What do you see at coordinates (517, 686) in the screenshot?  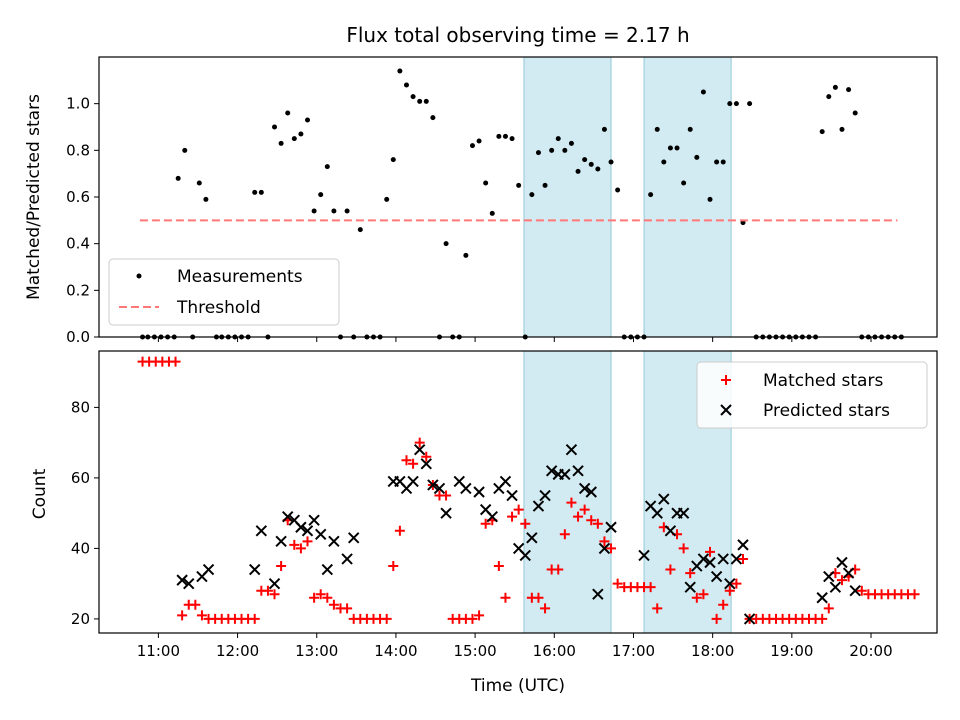 I see `x-axis-label: Time (UTC)` at bounding box center [517, 686].